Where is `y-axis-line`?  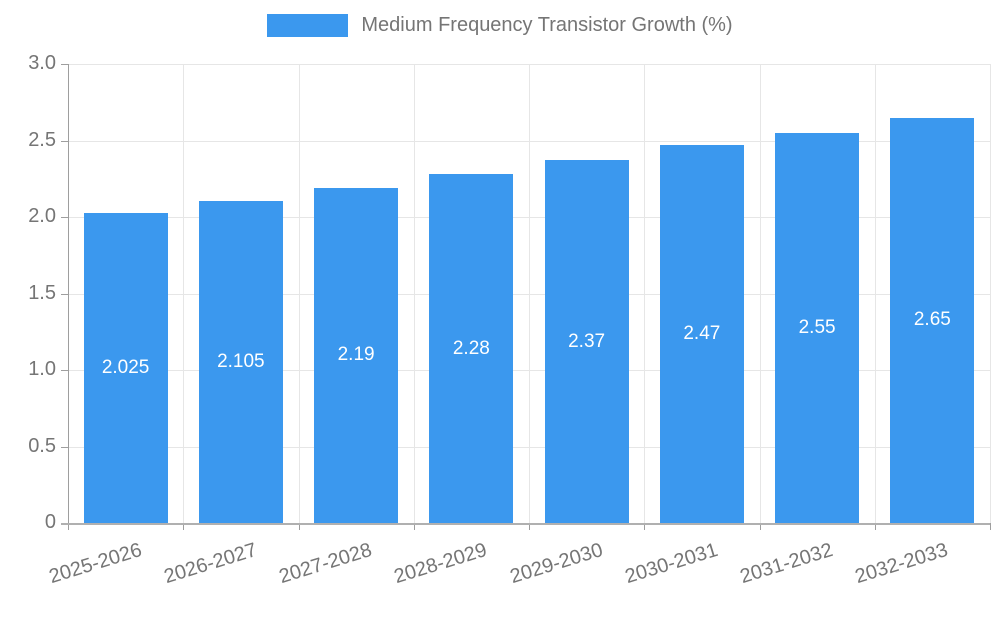 y-axis-line is located at coordinates (68, 297).